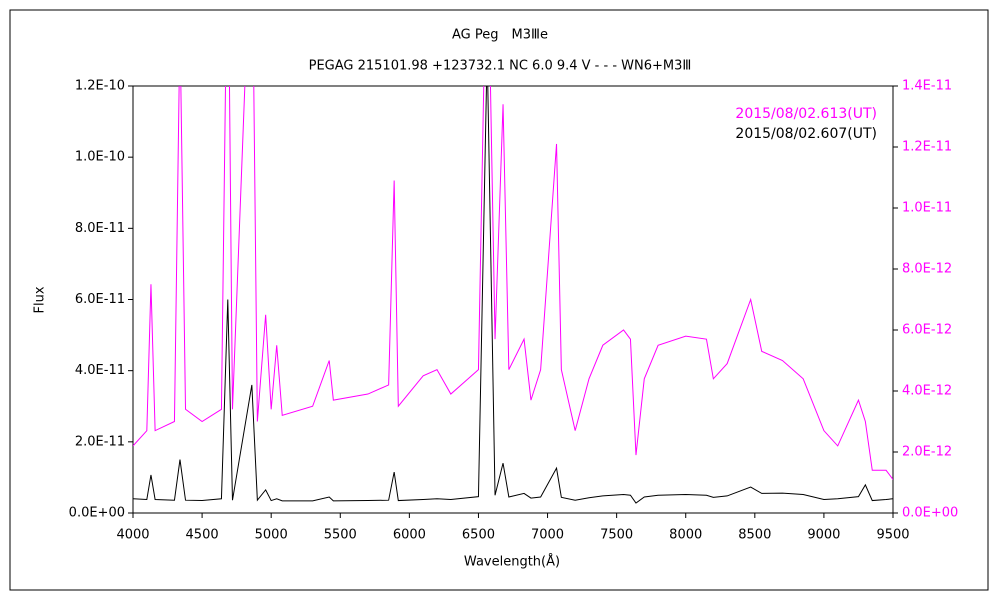 The height and width of the screenshot is (600, 1000). What do you see at coordinates (685, 535) in the screenshot?
I see `x-tick-label: 8000` at bounding box center [685, 535].